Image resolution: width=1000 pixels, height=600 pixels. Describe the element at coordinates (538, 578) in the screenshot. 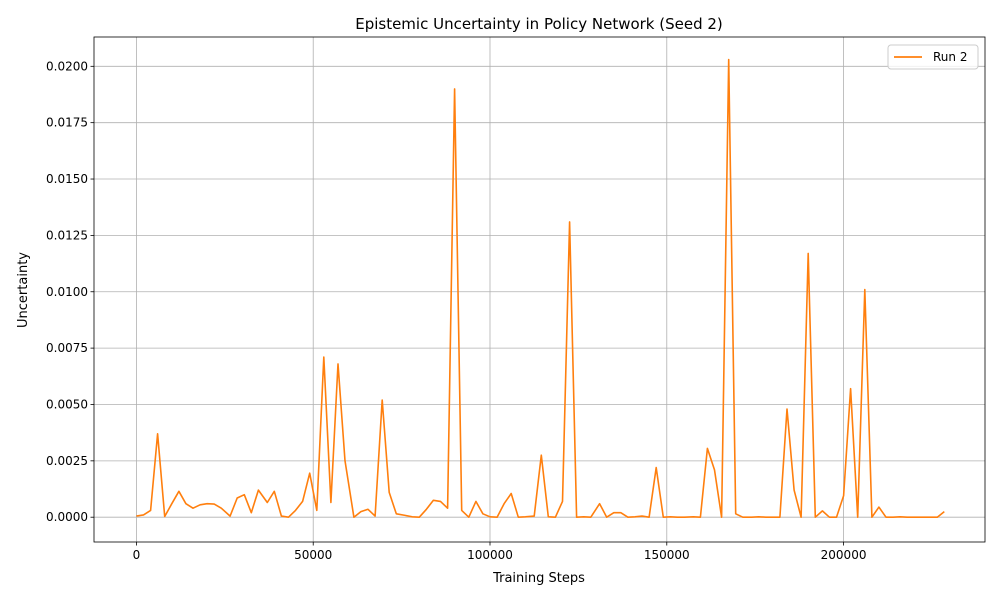

I see `x-axis-title: Training Steps` at that location.